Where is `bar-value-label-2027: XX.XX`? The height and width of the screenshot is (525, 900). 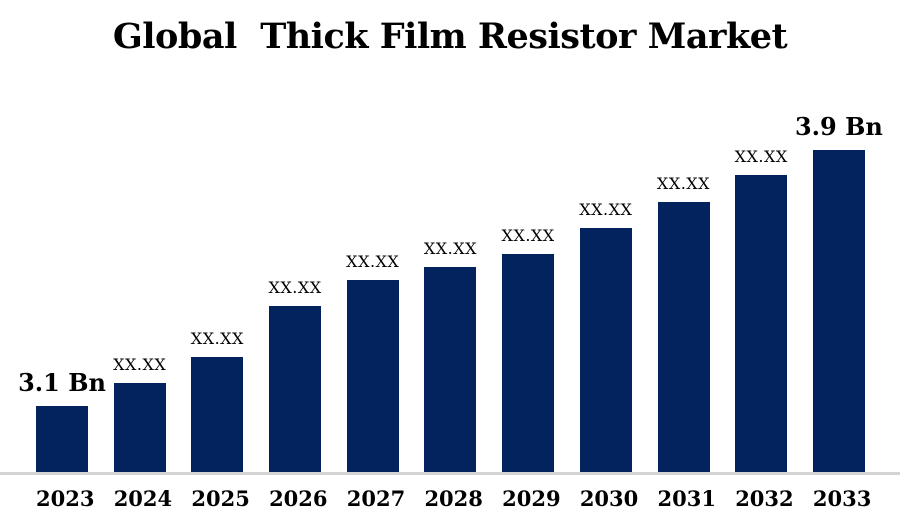
bar-value-label-2027: XX.XX is located at coordinates (373, 261).